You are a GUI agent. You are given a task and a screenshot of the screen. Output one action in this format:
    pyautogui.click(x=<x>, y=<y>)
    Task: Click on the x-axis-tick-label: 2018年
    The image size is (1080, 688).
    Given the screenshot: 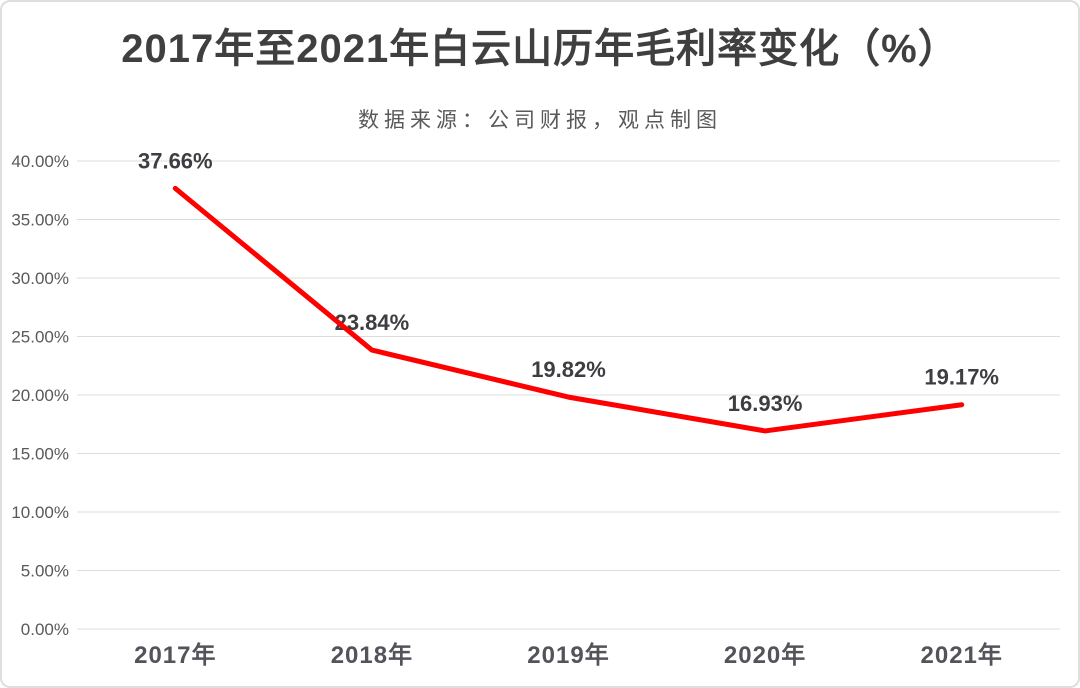 What is the action you would take?
    pyautogui.click(x=372, y=655)
    